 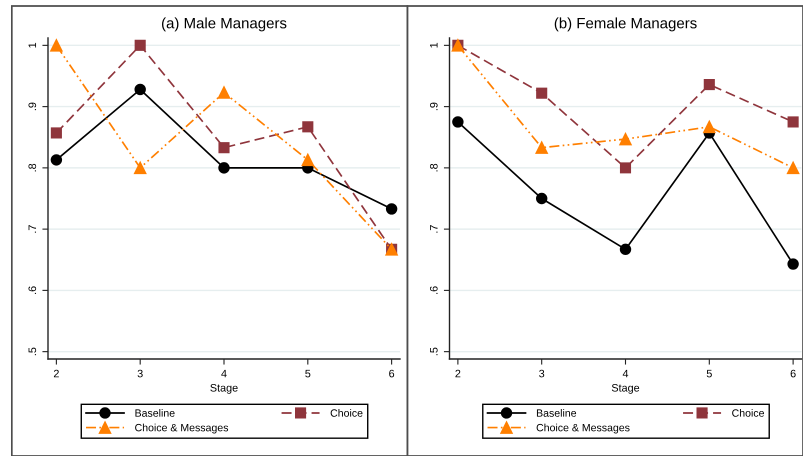 I want to click on chart-title: (a) Male Managers, so click(x=224, y=24).